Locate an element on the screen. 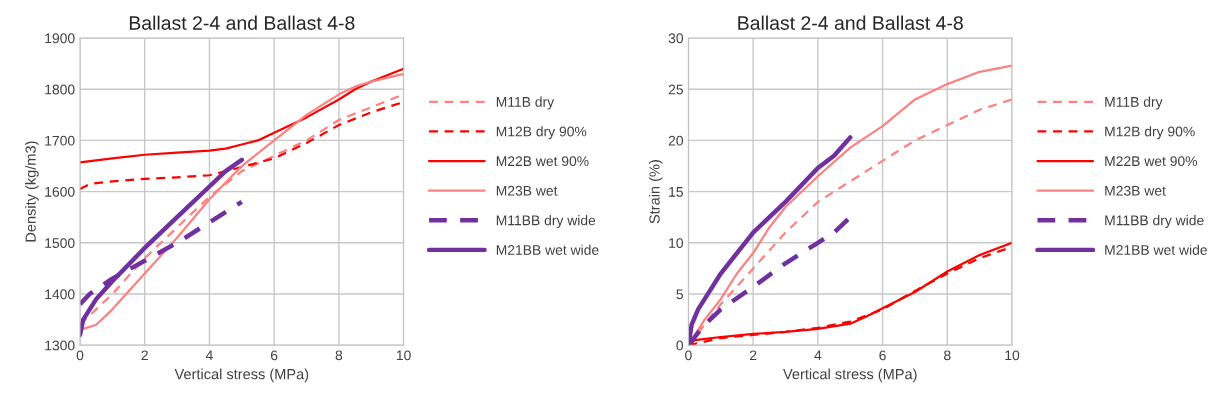 This screenshot has width=1212, height=409. y-axis-title: Density (kg/m3) is located at coordinates (32, 191).